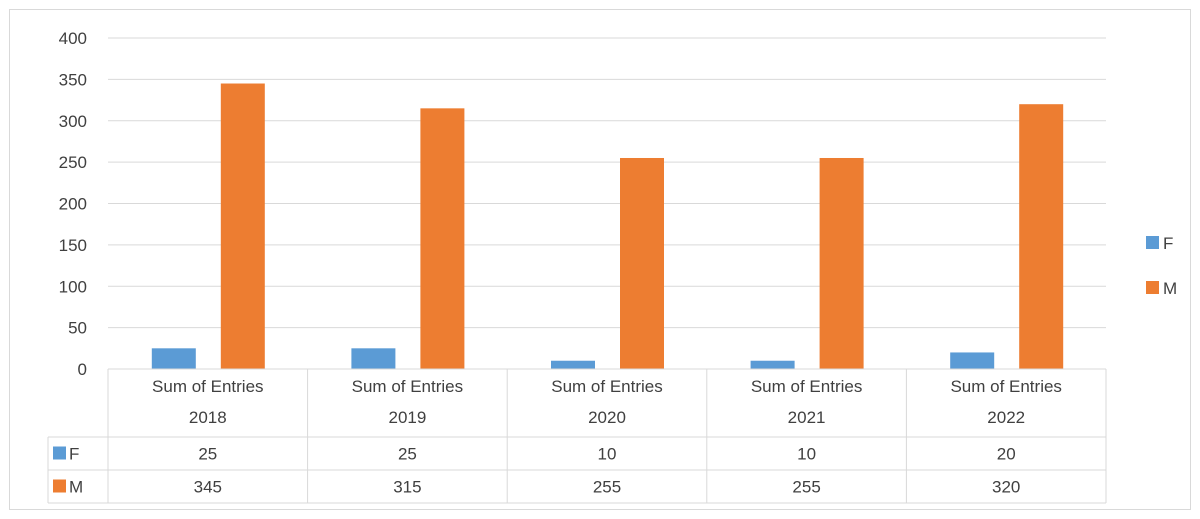  I want to click on y-axis: 0 50 100 150 200 250 300 350 400, so click(73, 204).